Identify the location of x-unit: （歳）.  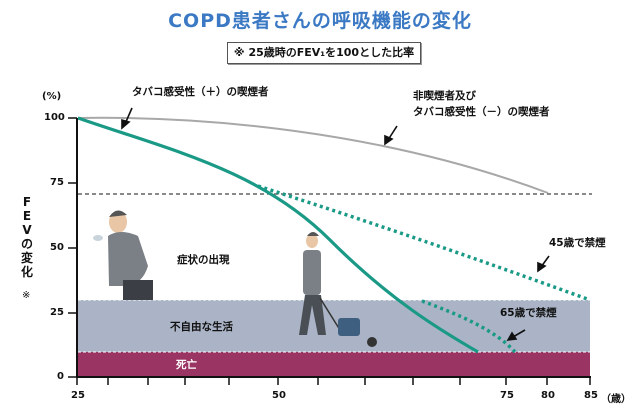
(616, 399).